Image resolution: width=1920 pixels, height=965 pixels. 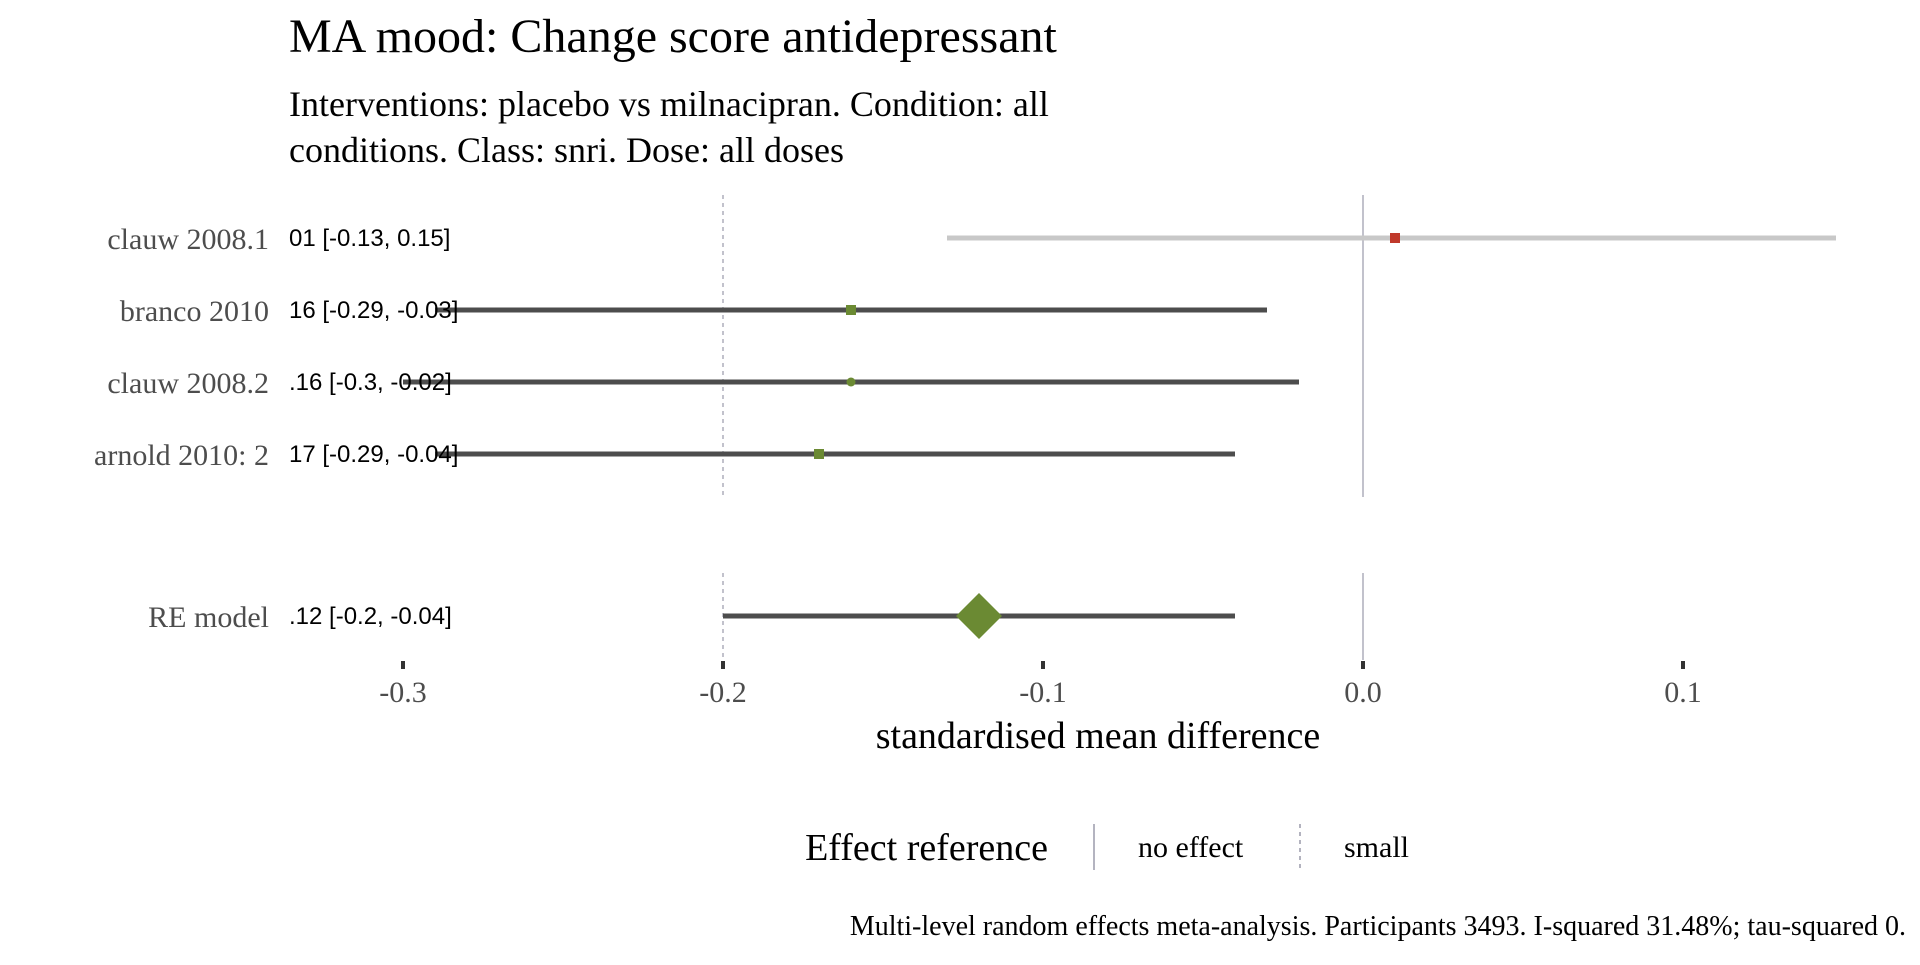 What do you see at coordinates (369, 238) in the screenshot?
I see `study-ci-text: 01 [-0.13, 0.15]` at bounding box center [369, 238].